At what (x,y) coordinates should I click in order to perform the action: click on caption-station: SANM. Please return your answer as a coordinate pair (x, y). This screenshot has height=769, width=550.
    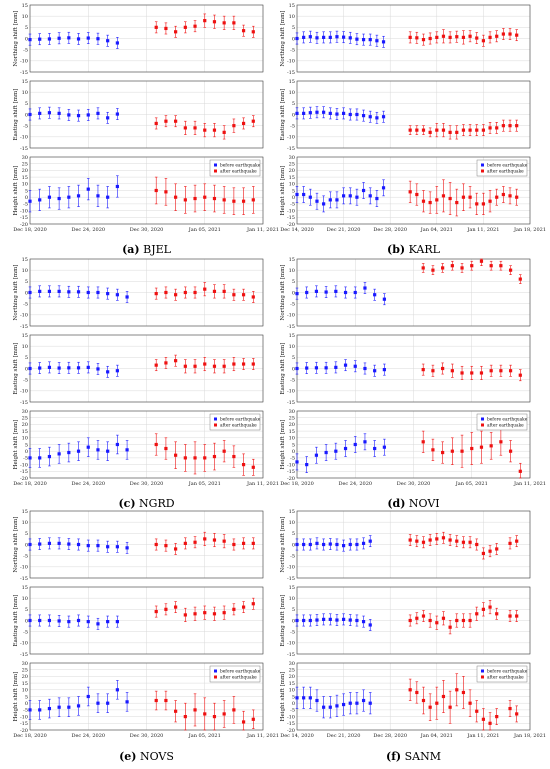
    Looking at the image, I should click on (421, 756).